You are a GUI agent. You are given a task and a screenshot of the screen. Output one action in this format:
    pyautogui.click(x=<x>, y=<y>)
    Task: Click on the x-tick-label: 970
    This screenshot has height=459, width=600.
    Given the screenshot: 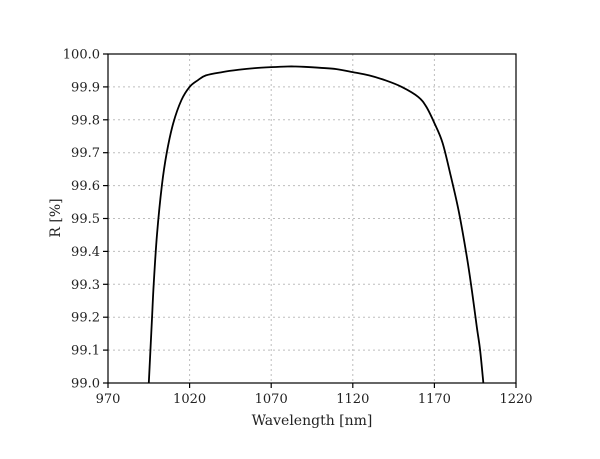 What is the action you would take?
    pyautogui.click(x=108, y=399)
    